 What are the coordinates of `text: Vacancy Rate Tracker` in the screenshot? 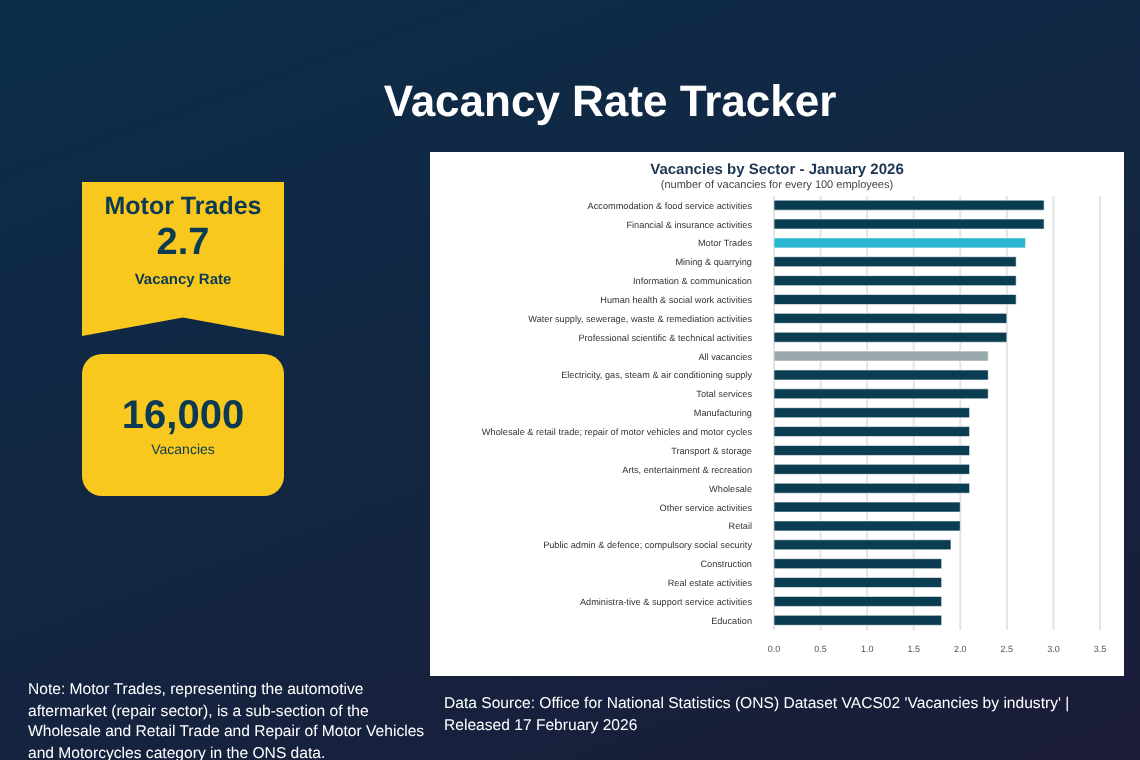 It's located at (610, 102).